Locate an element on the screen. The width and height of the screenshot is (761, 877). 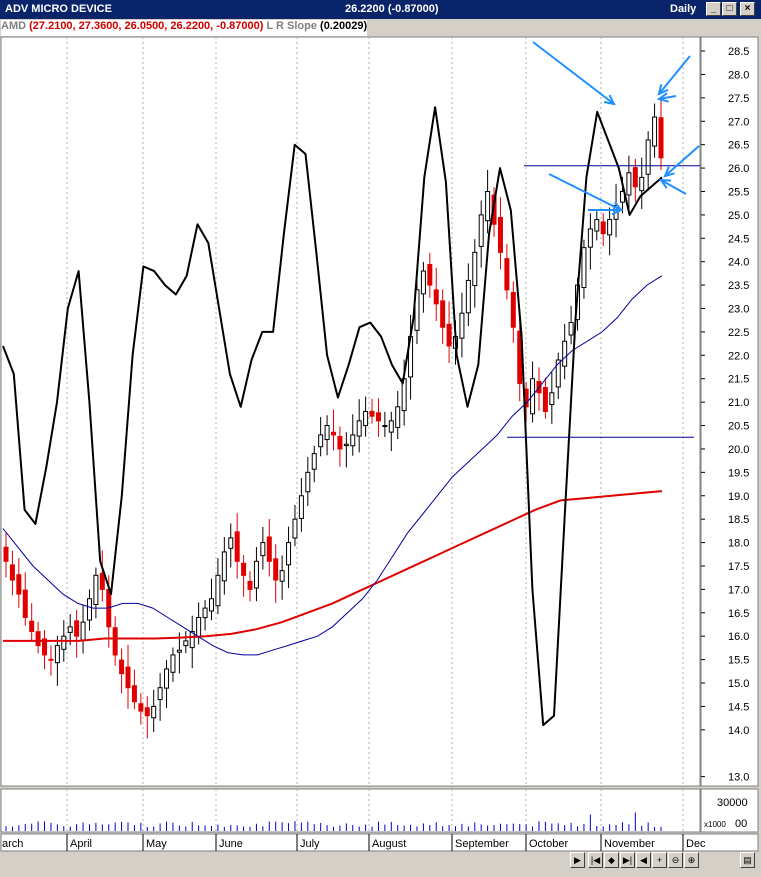
price-tick-label: 26.5 is located at coordinates (738, 146).